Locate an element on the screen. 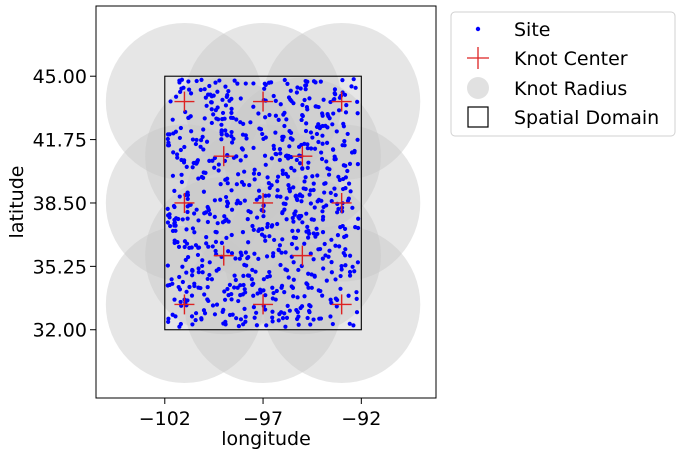  y-axis-label: latitude is located at coordinates (17, 202).